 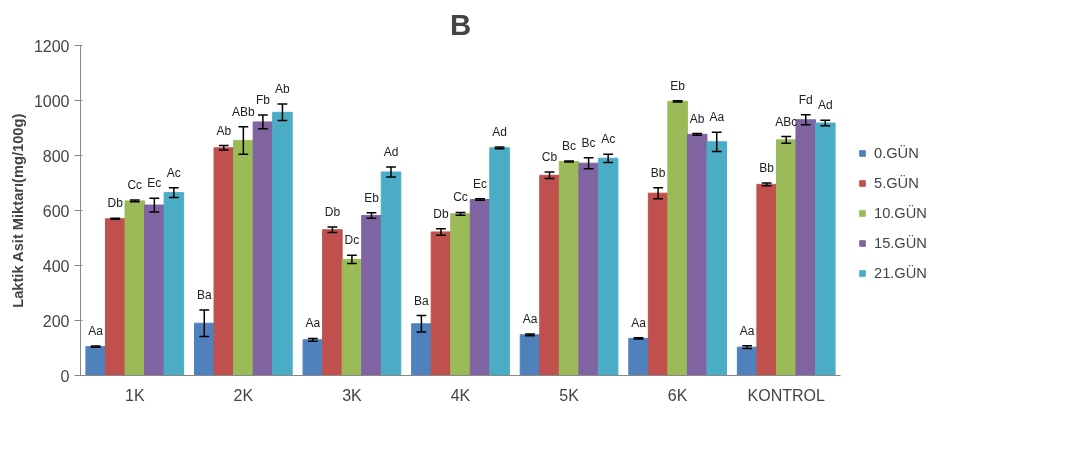 I want to click on y-tick-label: 600, so click(x=56, y=211).